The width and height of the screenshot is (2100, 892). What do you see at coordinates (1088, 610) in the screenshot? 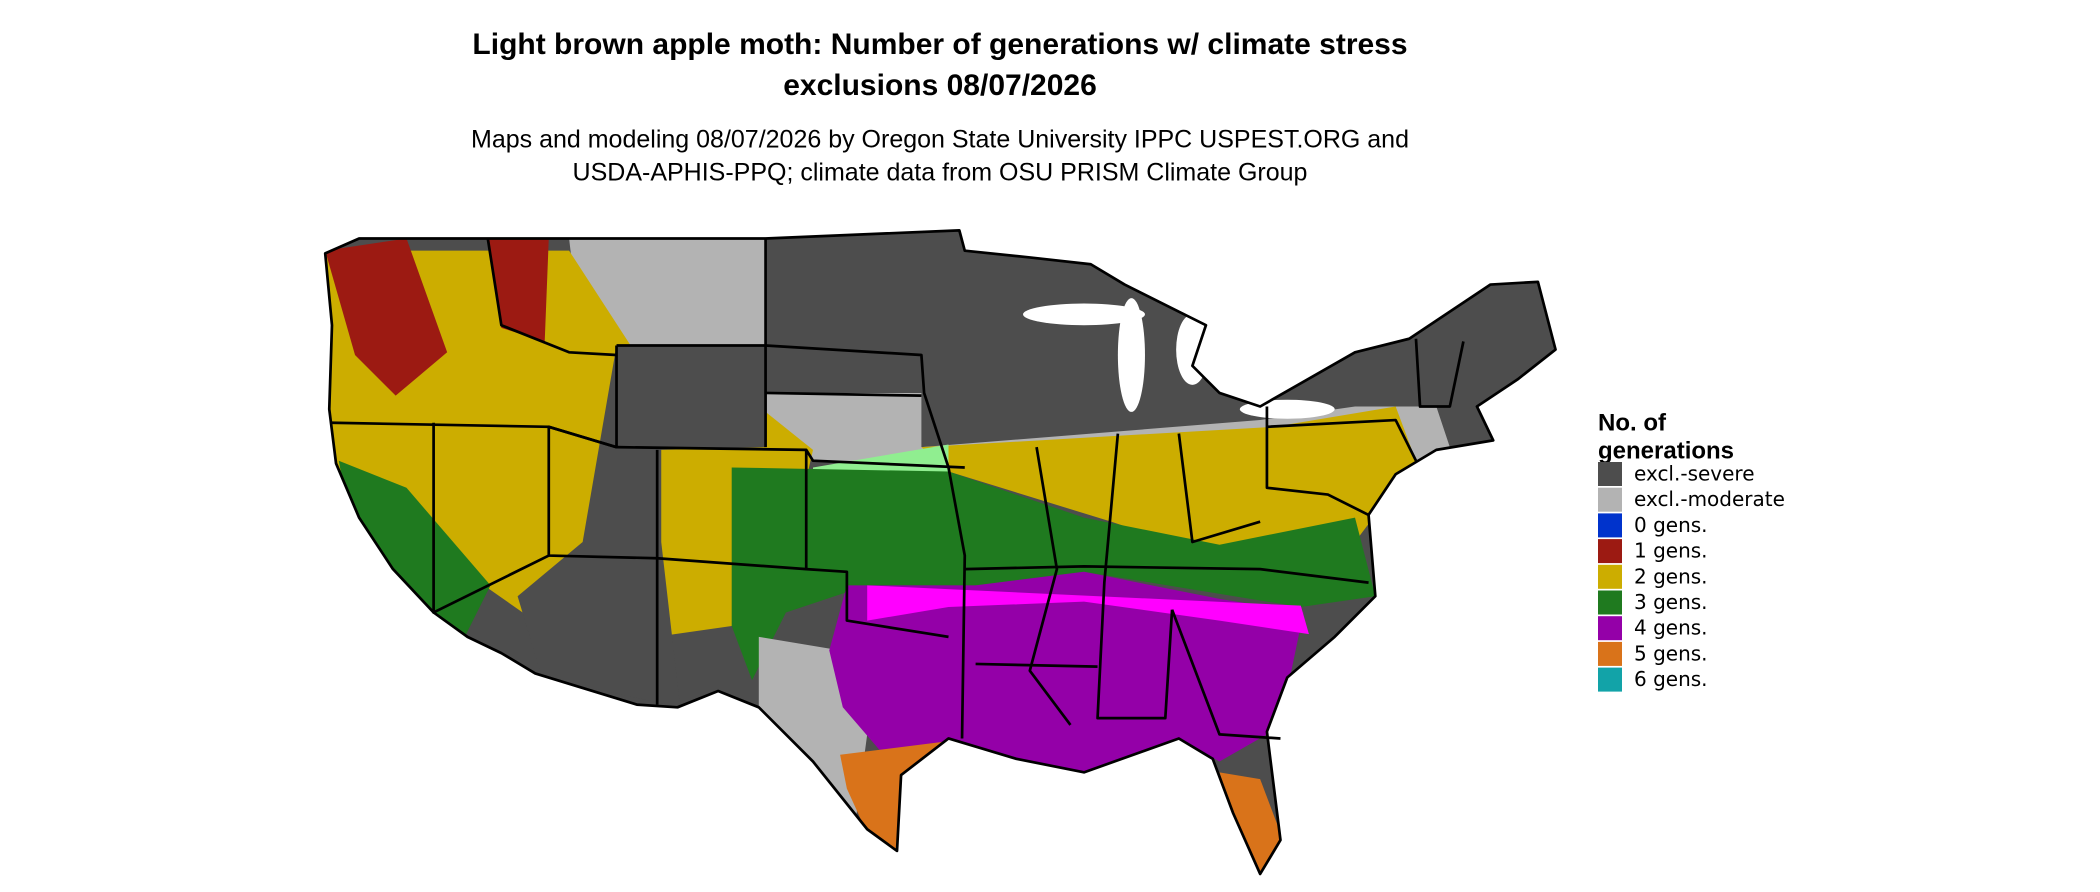
I see `zone-4-edge` at bounding box center [1088, 610].